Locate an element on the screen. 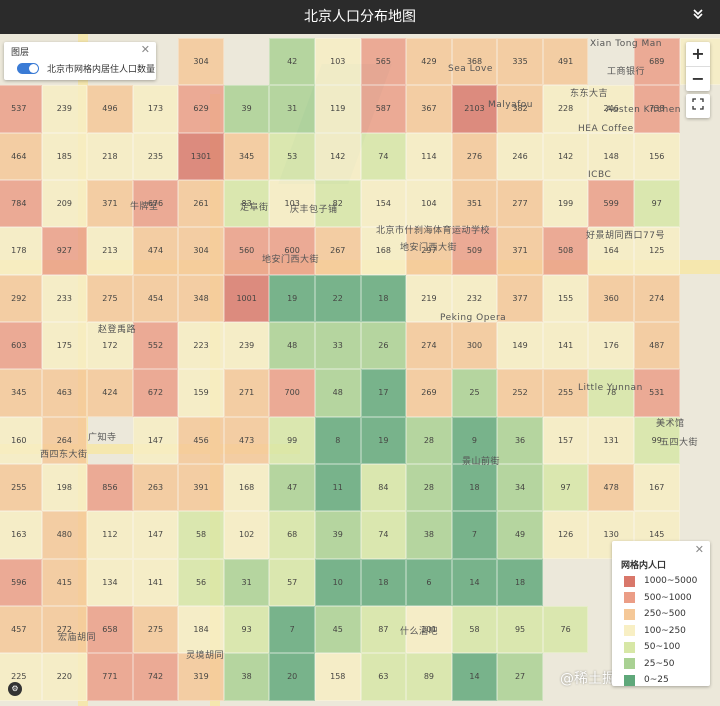 Image resolution: width=720 pixels, height=706 pixels. grid-cell: 74 is located at coordinates (383, 535).